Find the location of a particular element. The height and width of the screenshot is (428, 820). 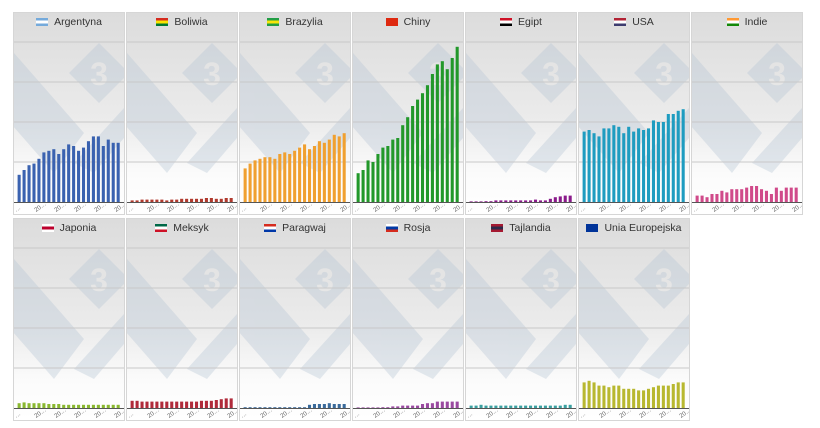

panel-title: Chiny is located at coordinates (408, 22).